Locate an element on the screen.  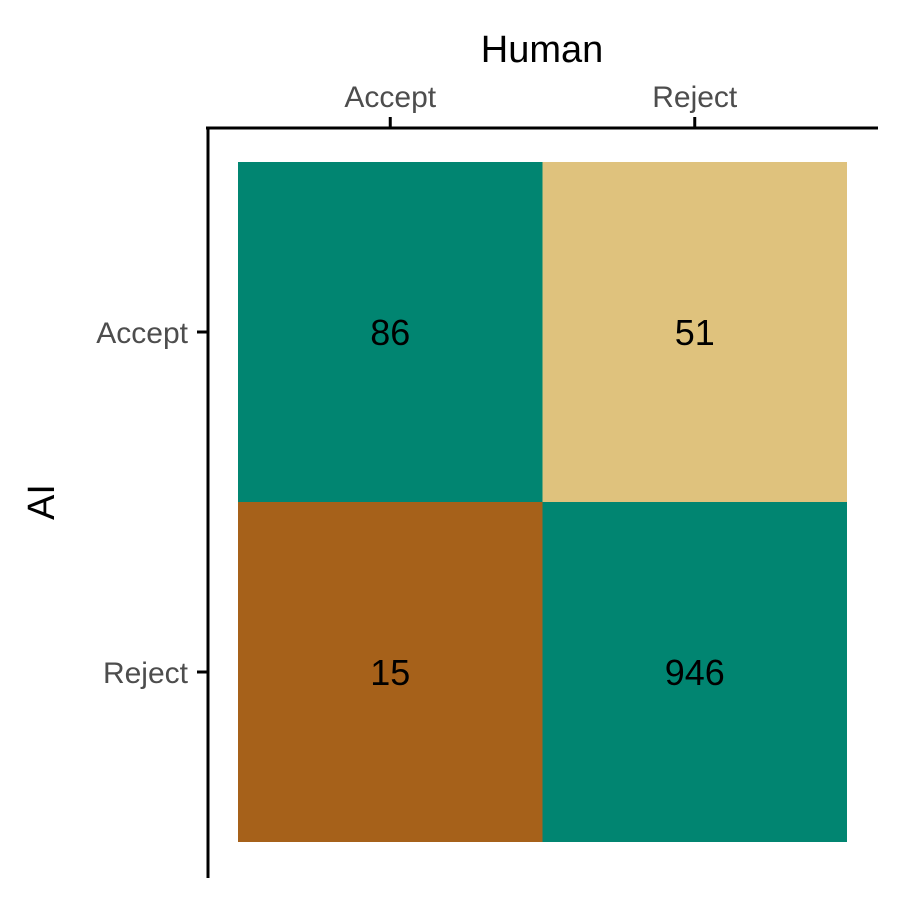
cell-value-label: 86 is located at coordinates (390, 332).